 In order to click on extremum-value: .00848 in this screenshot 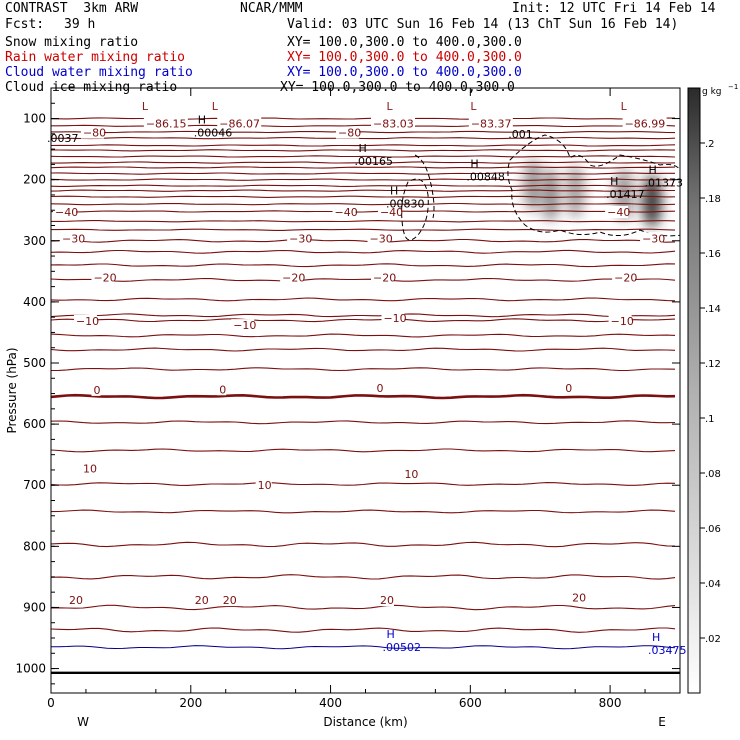, I will do `click(485, 176)`.